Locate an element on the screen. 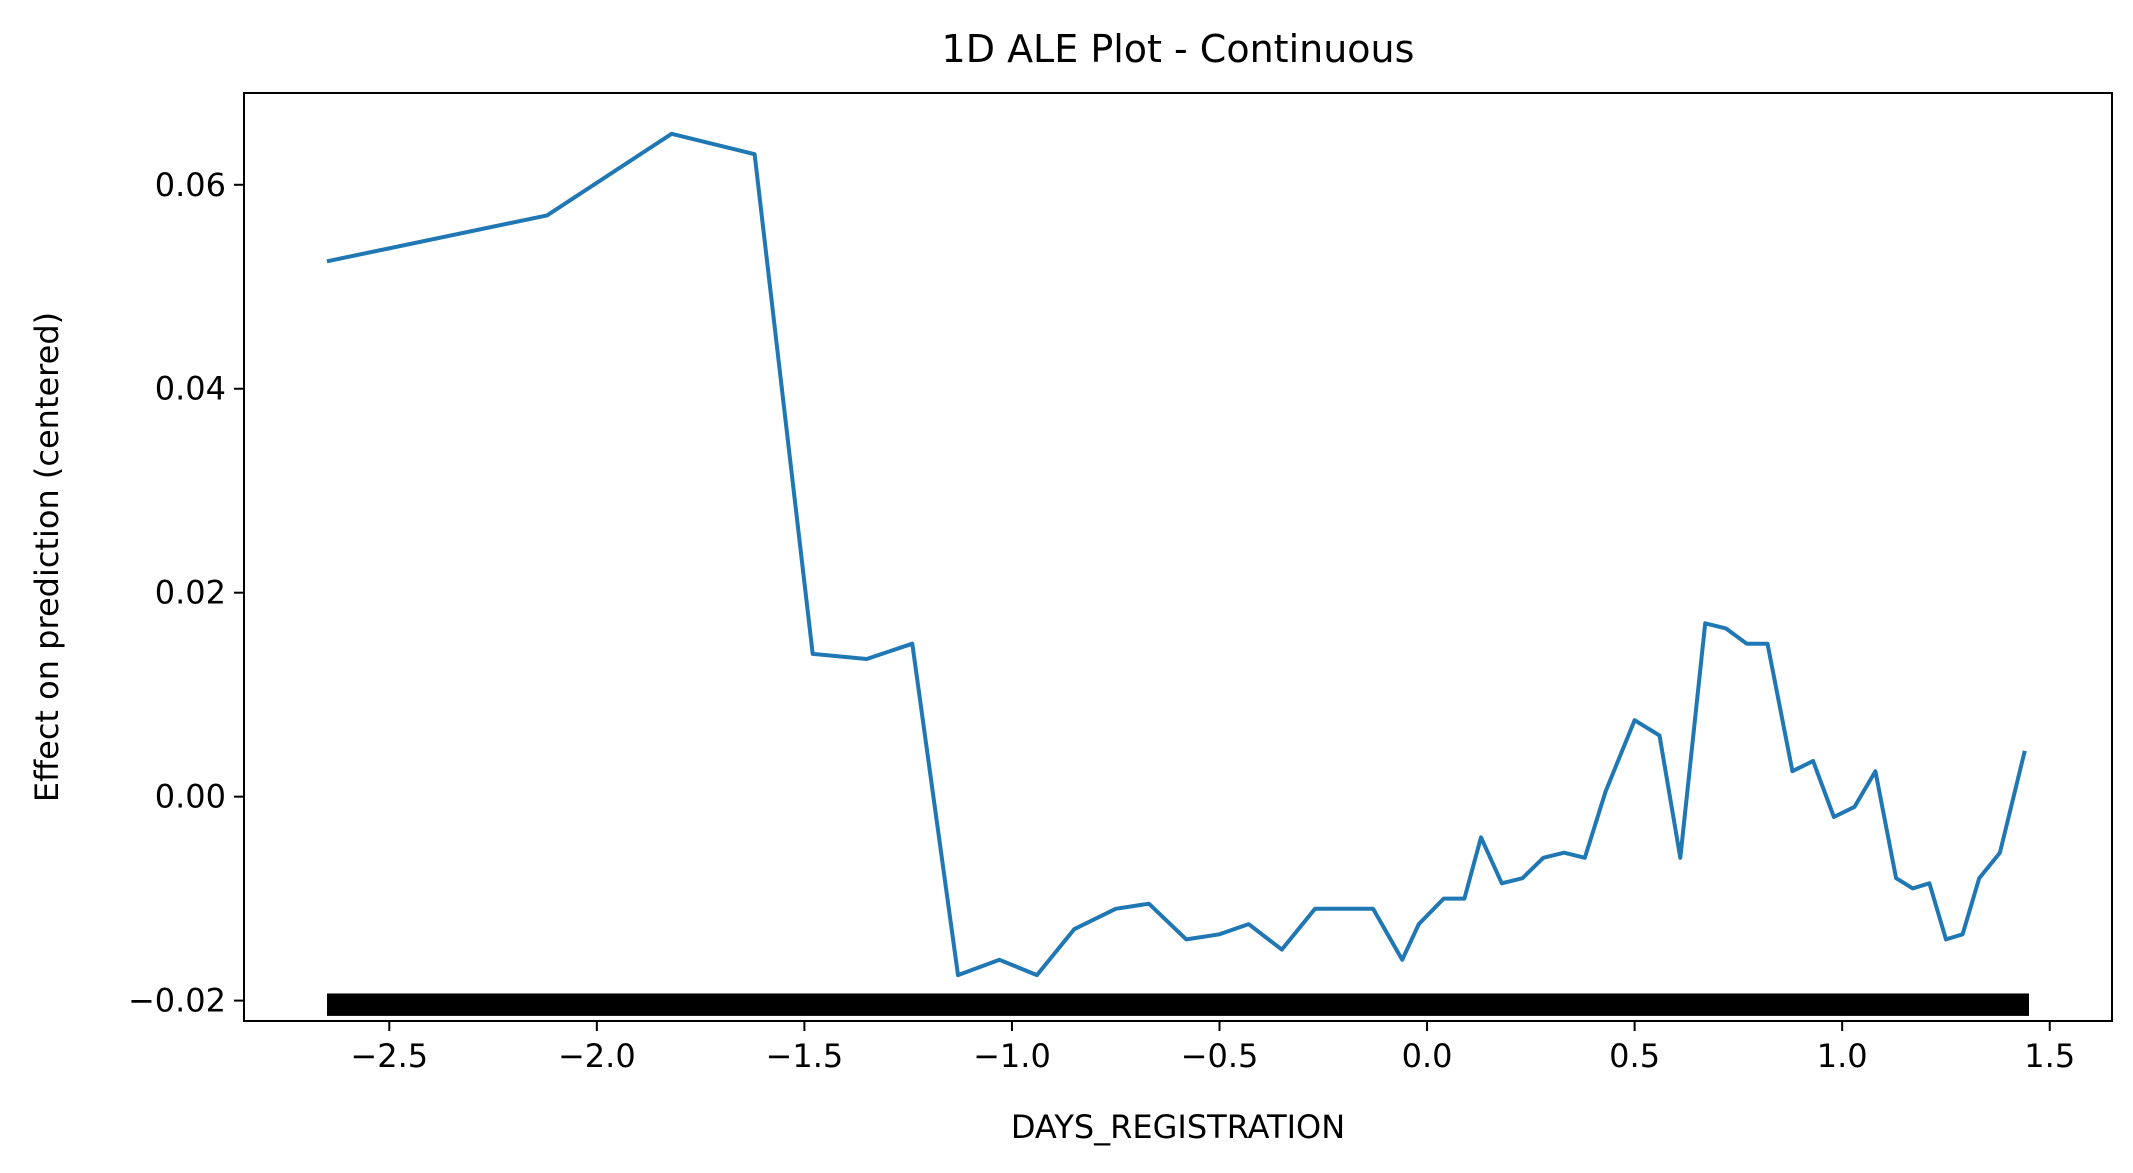 Image resolution: width=2133 pixels, height=1173 pixels. y-tick-label: −0.02 is located at coordinates (177, 1001).